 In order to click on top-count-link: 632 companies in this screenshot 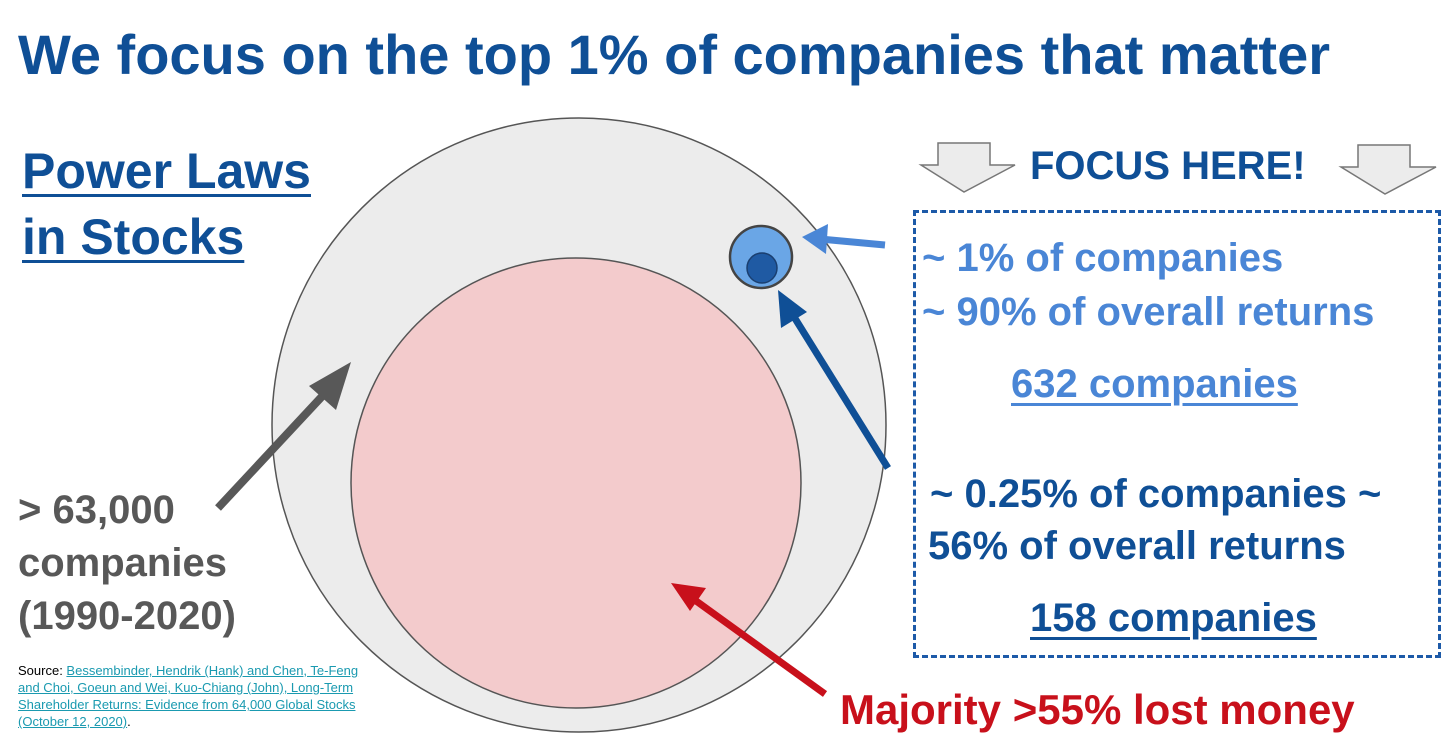, I will do `click(1154, 384)`.